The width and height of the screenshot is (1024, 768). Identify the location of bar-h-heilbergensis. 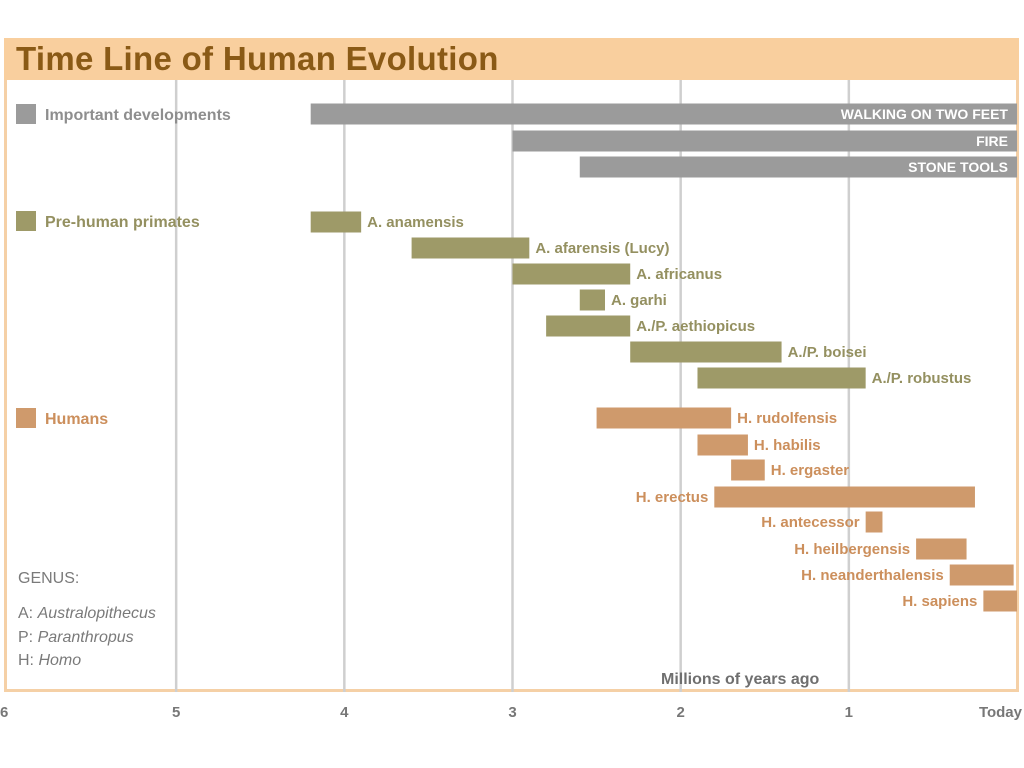
(941, 549).